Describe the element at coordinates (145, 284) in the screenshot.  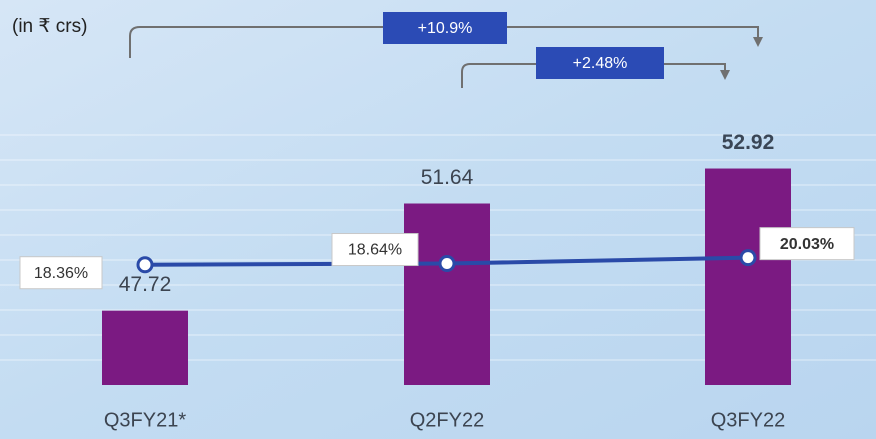
I see `bar-value-label: 47.72` at that location.